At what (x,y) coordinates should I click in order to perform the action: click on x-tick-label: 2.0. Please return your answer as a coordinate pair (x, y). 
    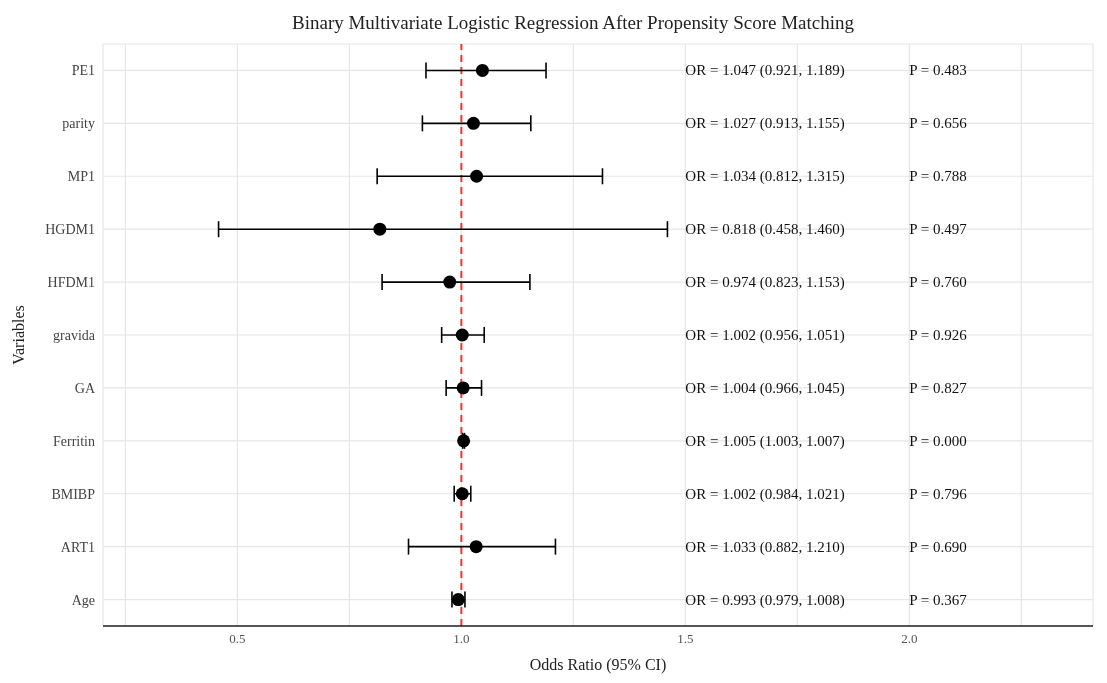
    Looking at the image, I should click on (909, 639).